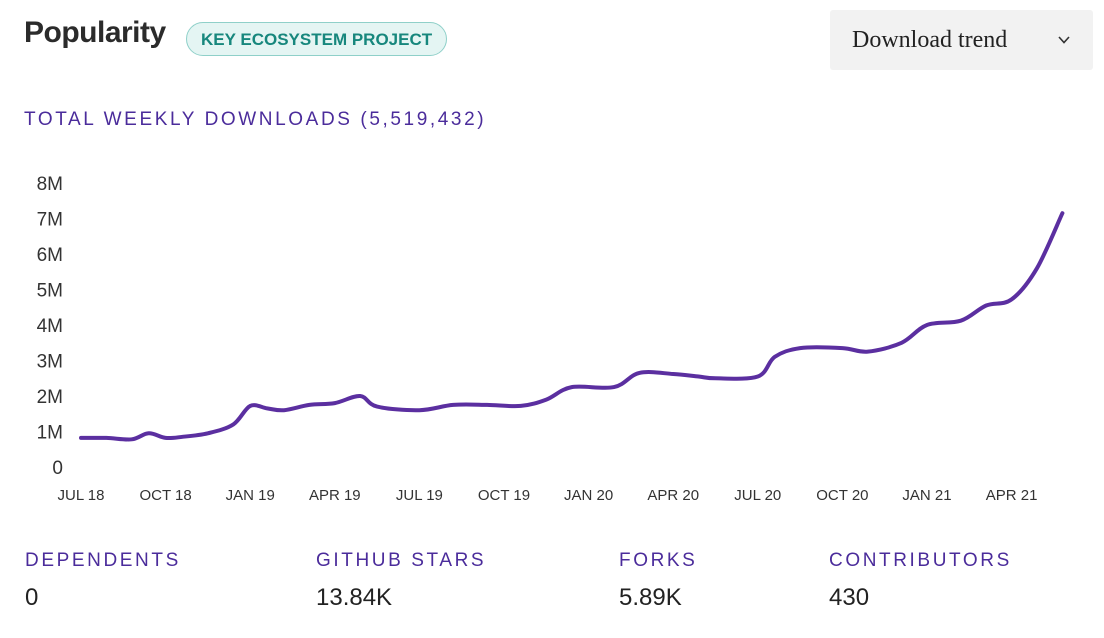 Image resolution: width=1104 pixels, height=638 pixels. I want to click on x-tick-label: APR 21, so click(1012, 495).